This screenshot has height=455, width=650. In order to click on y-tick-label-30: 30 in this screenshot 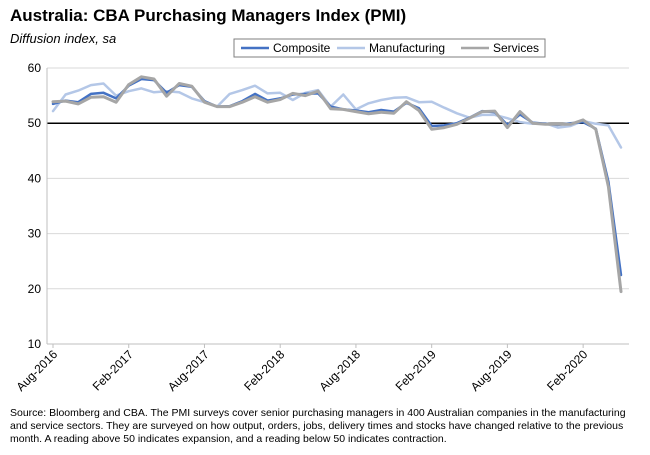, I will do `click(35, 234)`.